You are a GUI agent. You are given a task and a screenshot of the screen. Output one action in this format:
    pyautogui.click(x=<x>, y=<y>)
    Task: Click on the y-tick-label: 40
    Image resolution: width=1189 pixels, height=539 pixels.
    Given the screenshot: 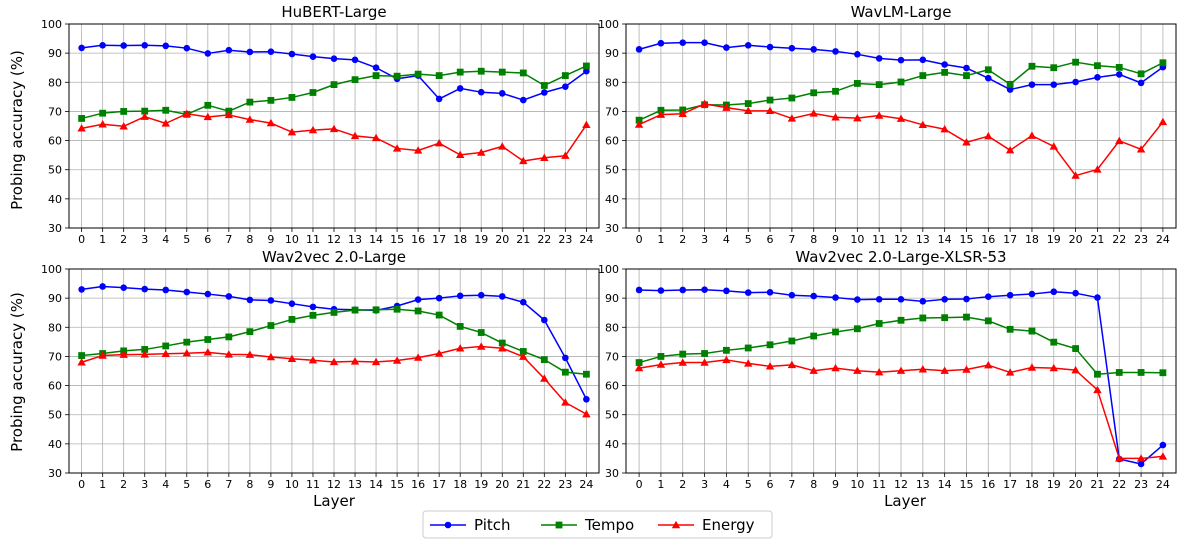 What is the action you would take?
    pyautogui.click(x=612, y=444)
    